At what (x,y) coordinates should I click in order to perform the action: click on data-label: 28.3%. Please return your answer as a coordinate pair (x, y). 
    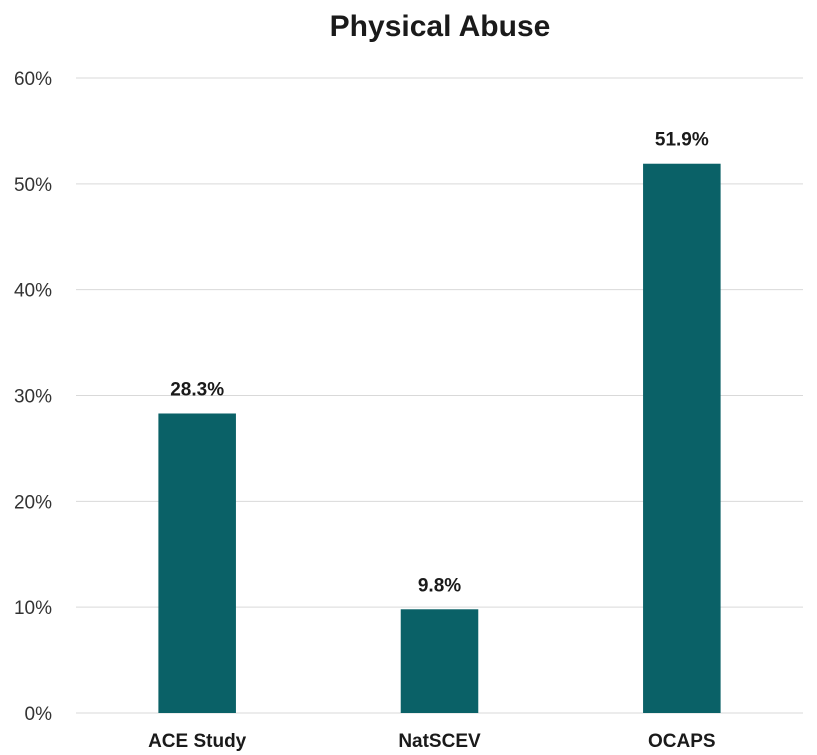
    Looking at the image, I should click on (197, 389).